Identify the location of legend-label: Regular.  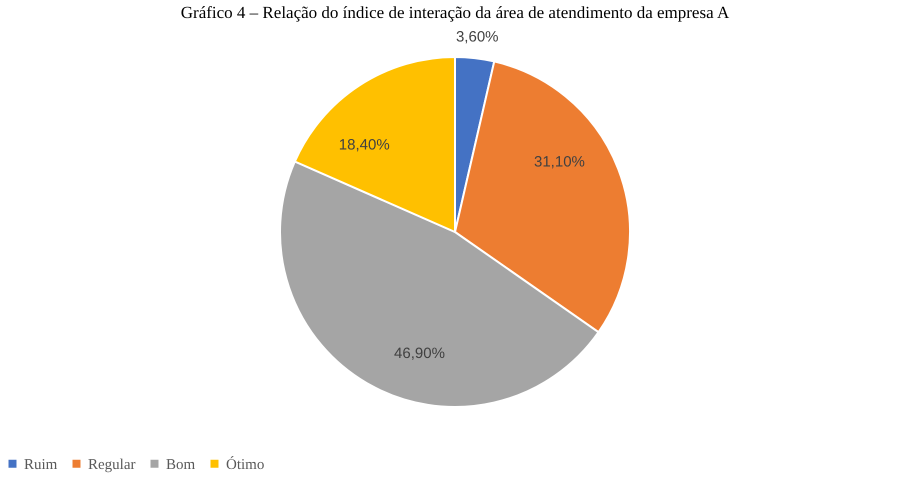
(112, 464).